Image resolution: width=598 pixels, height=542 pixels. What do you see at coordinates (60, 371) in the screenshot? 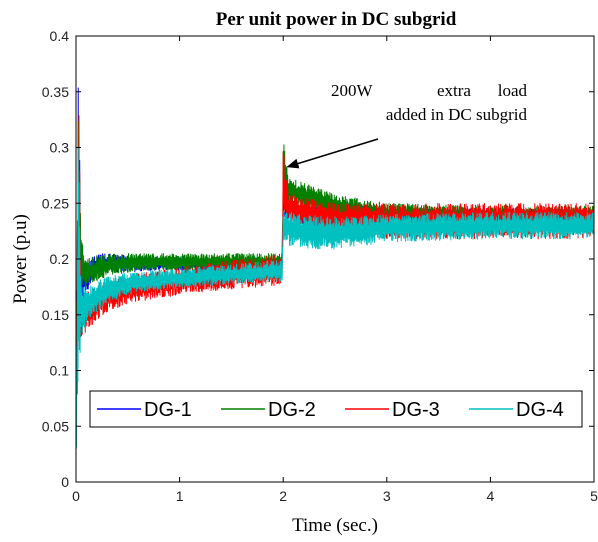
I see `y-tick-label: 0.1` at bounding box center [60, 371].